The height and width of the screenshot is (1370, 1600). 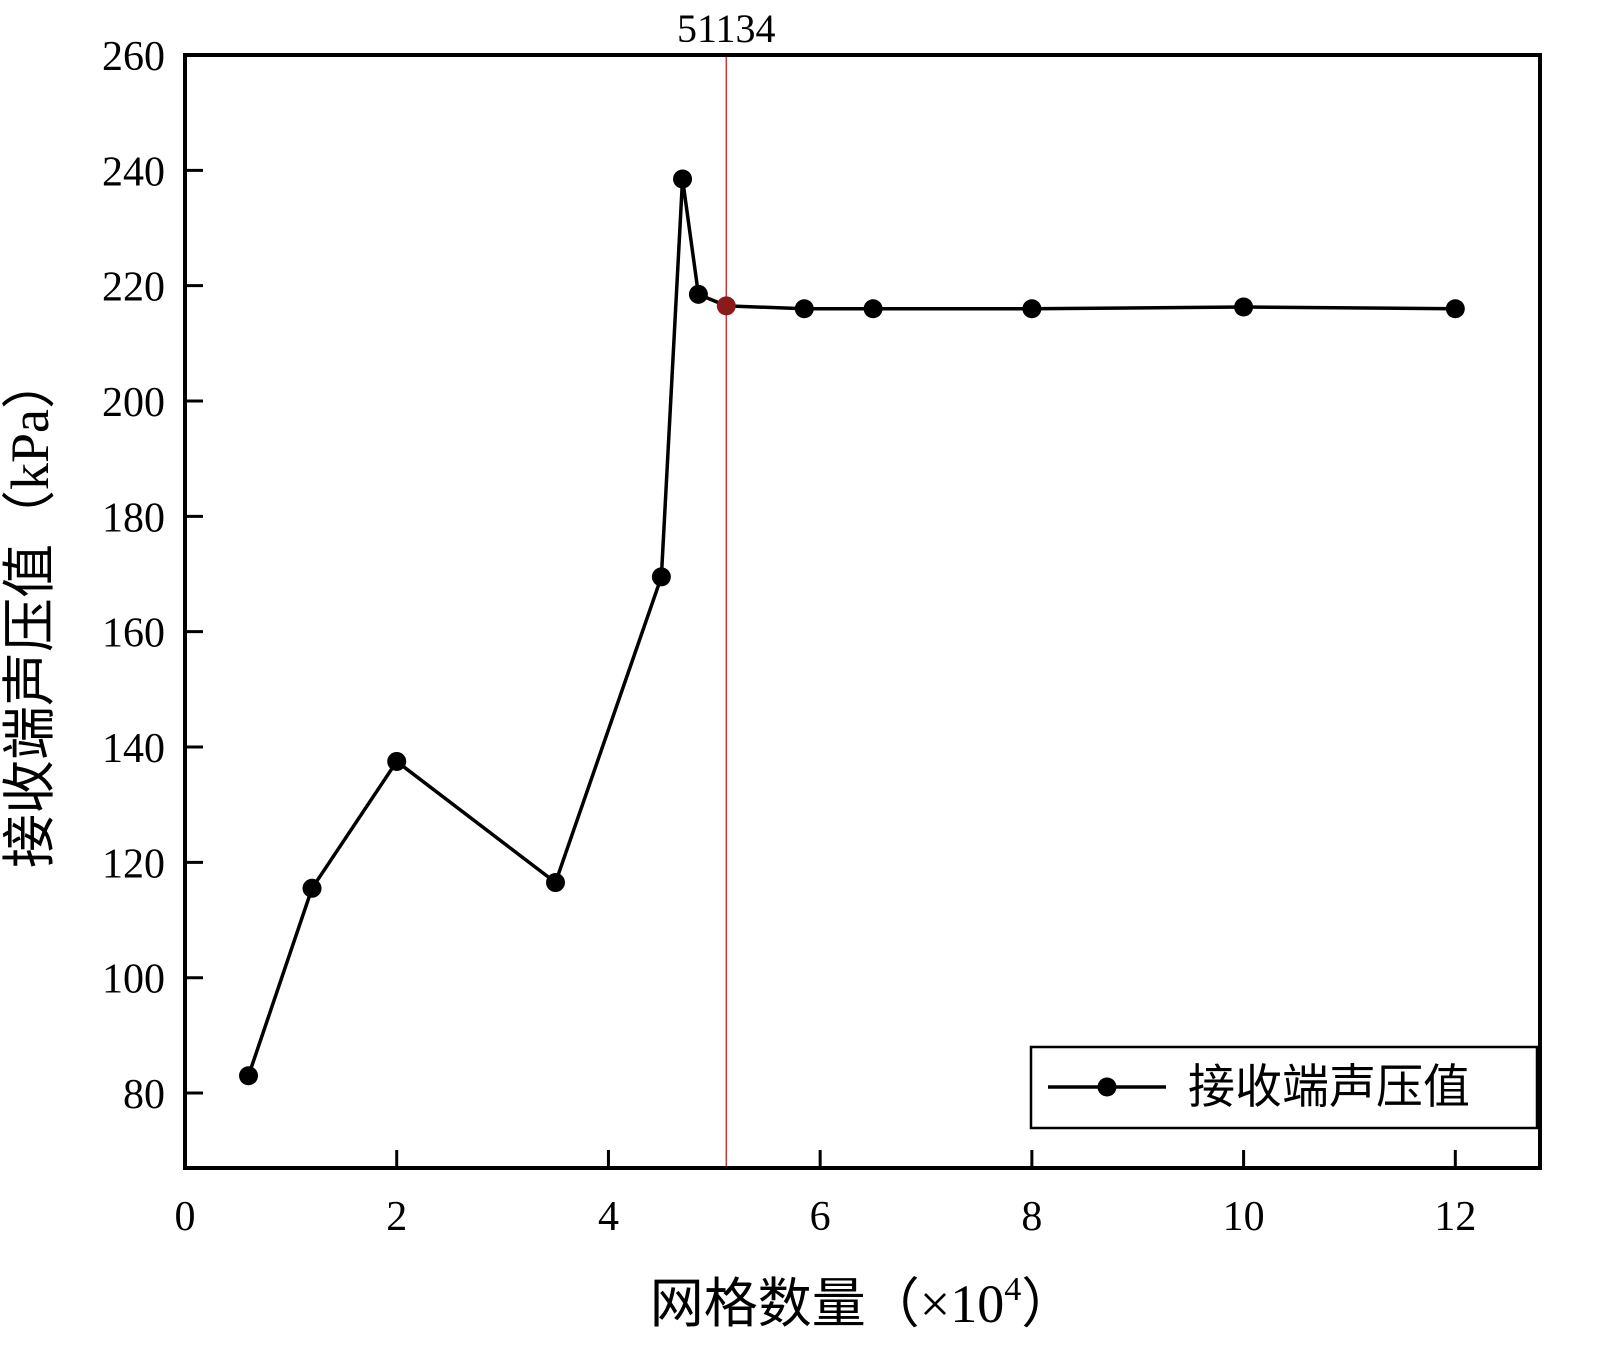 I want to click on y-axis-label: 接收端声压值（kPa）, so click(x=30, y=611).